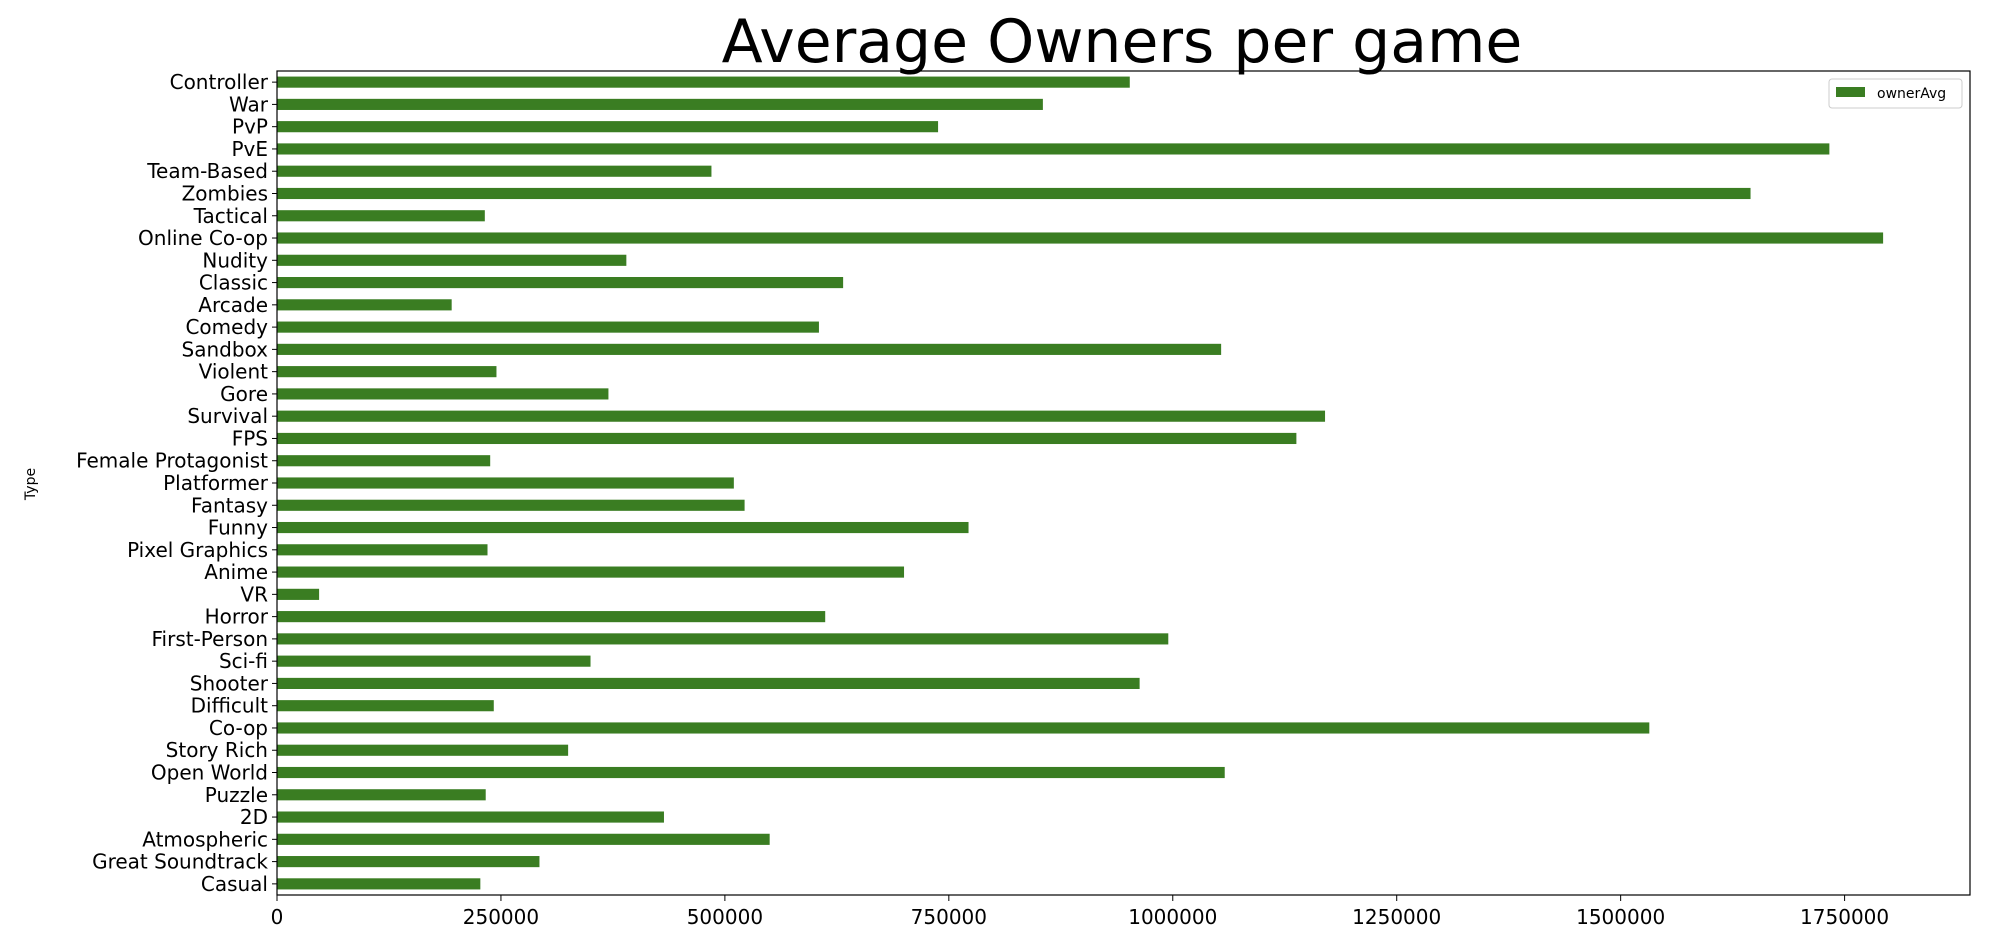 This screenshot has width=1996, height=942. What do you see at coordinates (385, 706) in the screenshot?
I see `bar-difficult` at bounding box center [385, 706].